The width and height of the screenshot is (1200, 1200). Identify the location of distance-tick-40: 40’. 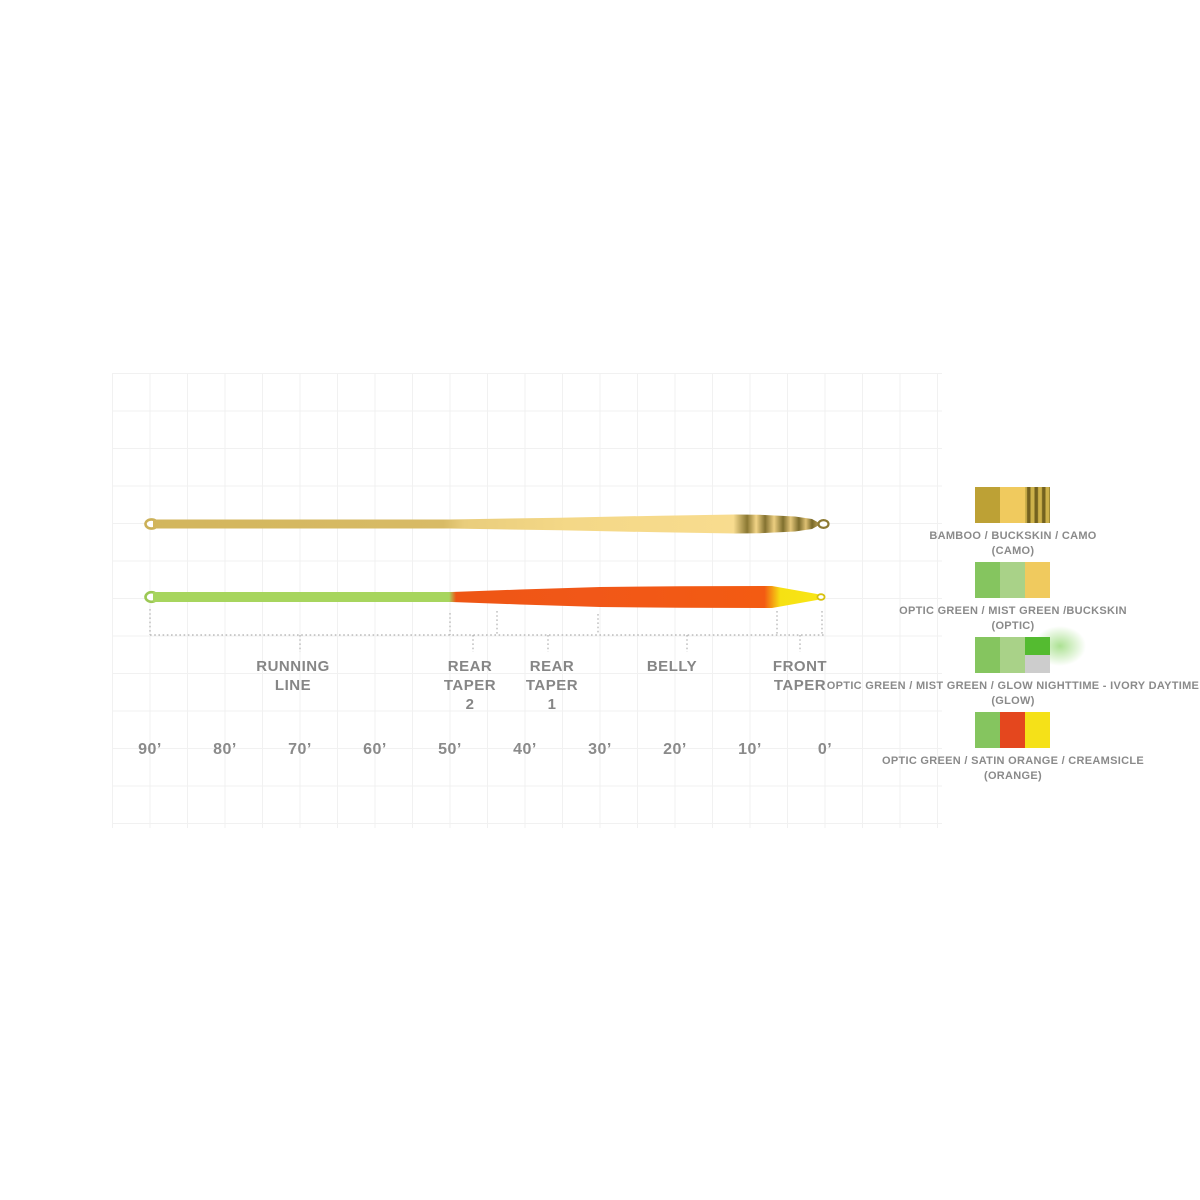
(525, 749).